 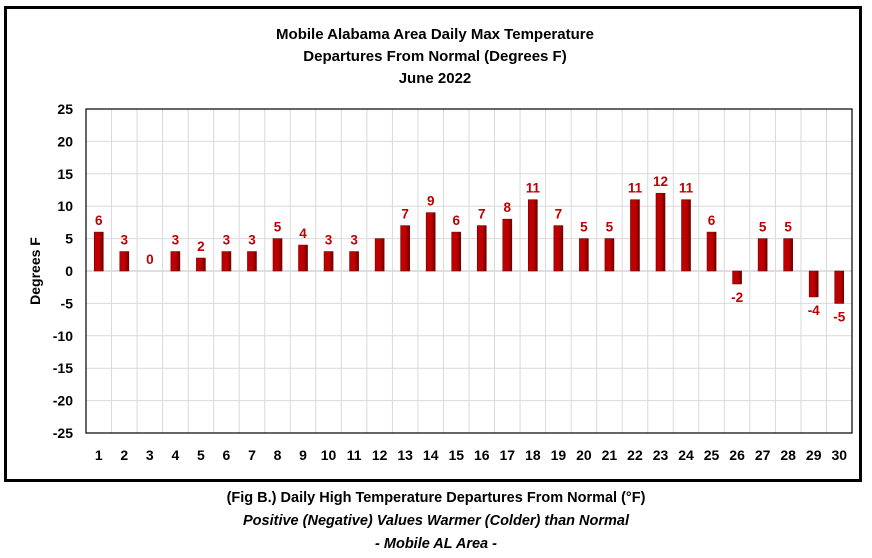 I want to click on y-tick-label: -20, so click(x=63, y=401).